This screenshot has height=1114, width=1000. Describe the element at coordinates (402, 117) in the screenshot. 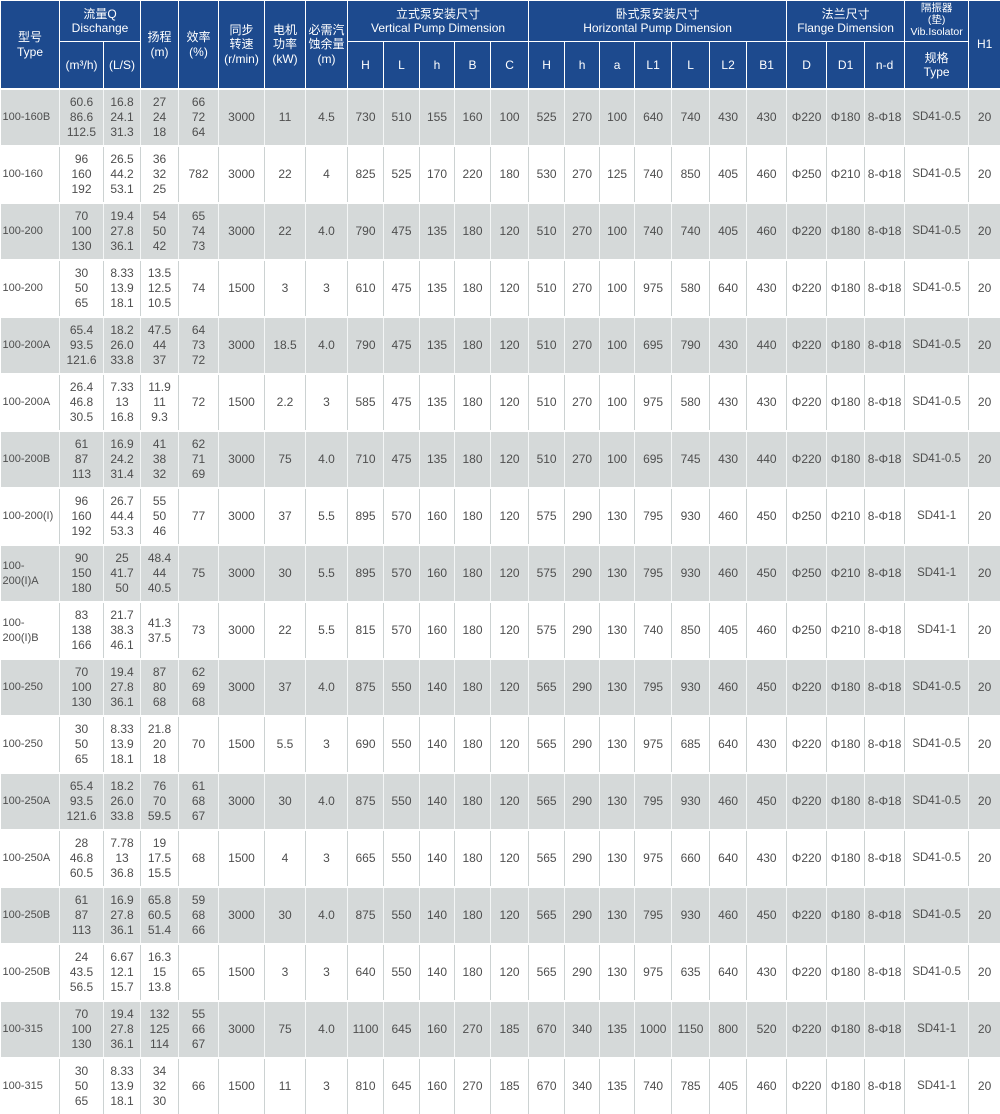

I see `cell-vertical-L: 510` at that location.